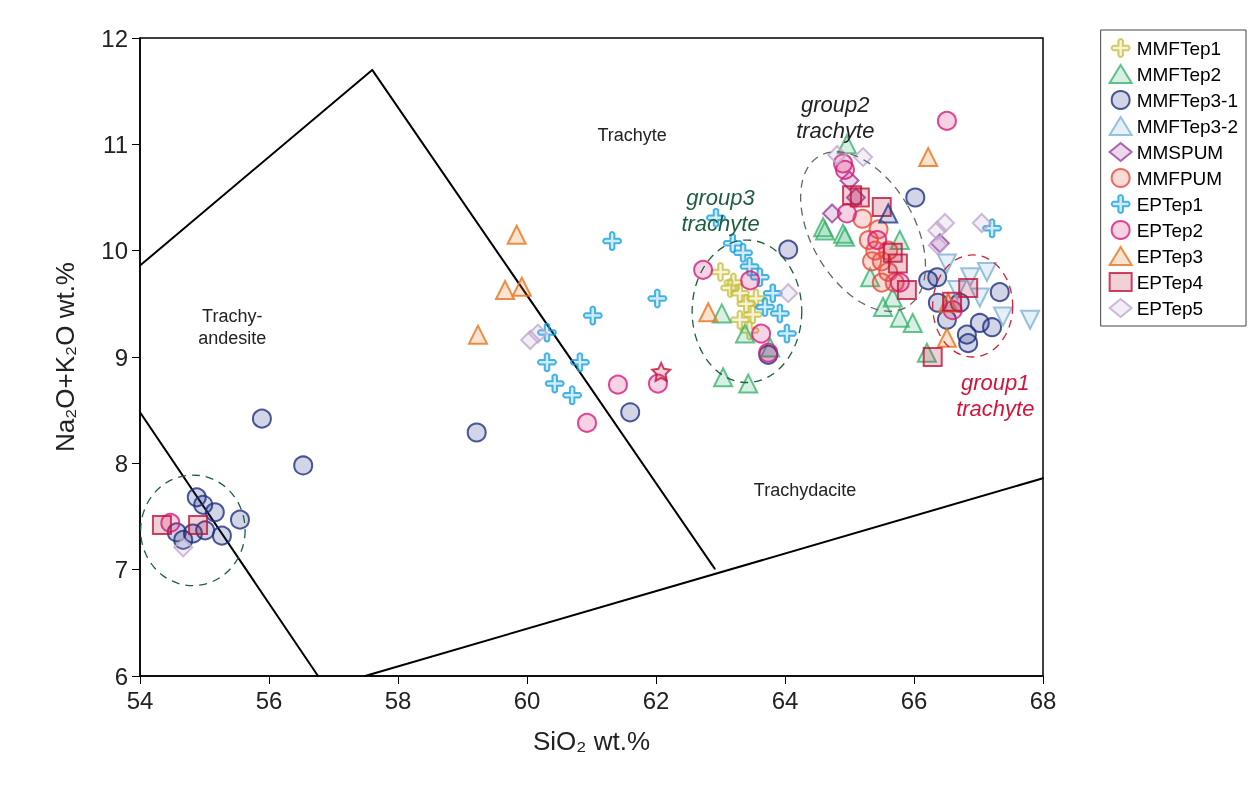 The height and width of the screenshot is (795, 1254). What do you see at coordinates (914, 700) in the screenshot?
I see `x-tick-label: 66` at bounding box center [914, 700].